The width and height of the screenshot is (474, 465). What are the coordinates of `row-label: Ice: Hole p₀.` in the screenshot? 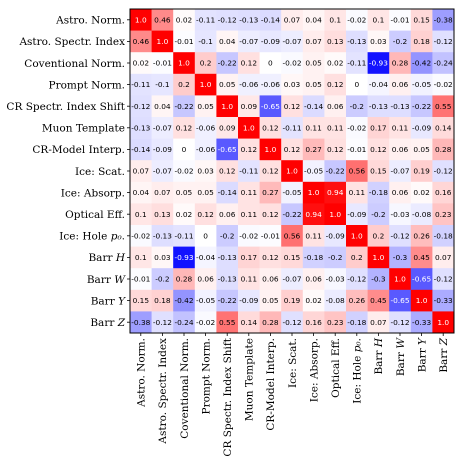 It's located at (92, 237).